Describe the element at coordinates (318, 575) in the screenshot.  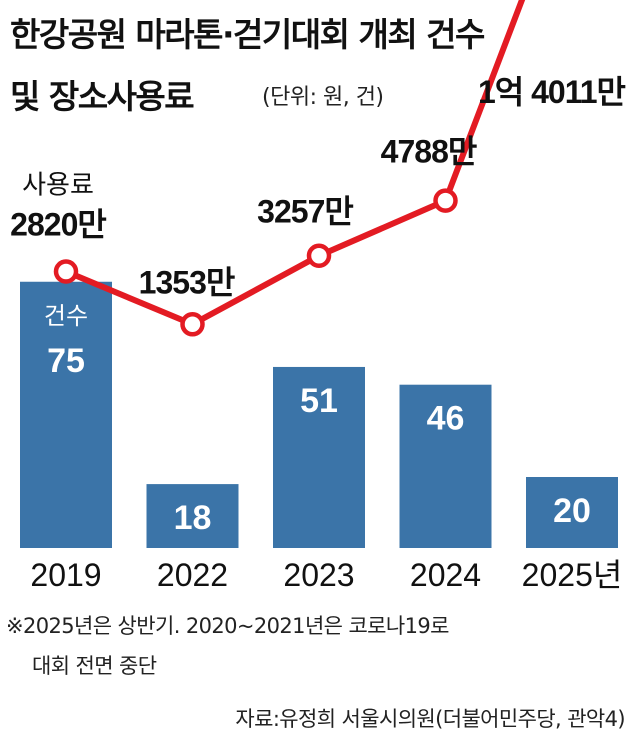
I see `x-axis-label: 2023` at that location.